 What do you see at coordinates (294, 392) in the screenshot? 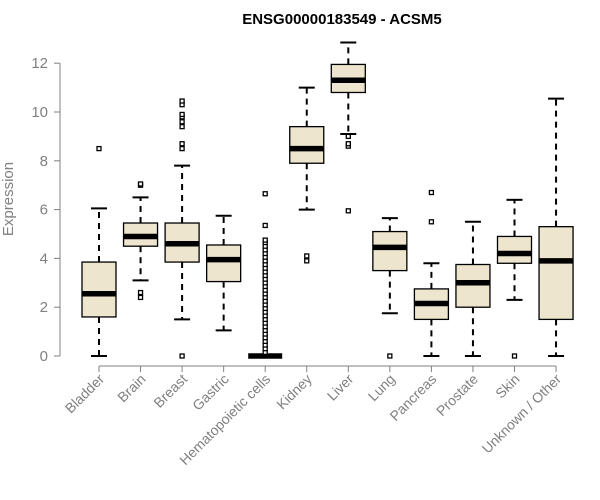
I see `x-tick-label: Kidney` at bounding box center [294, 392].